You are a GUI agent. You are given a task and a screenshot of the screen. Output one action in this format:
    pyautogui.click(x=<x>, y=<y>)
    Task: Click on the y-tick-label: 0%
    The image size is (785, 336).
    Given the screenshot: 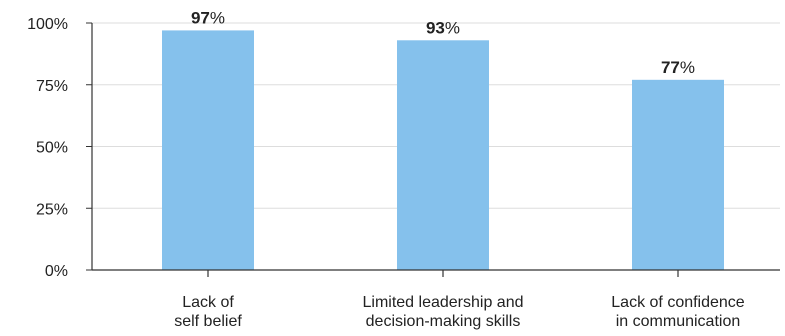 What is the action you would take?
    pyautogui.click(x=56, y=271)
    